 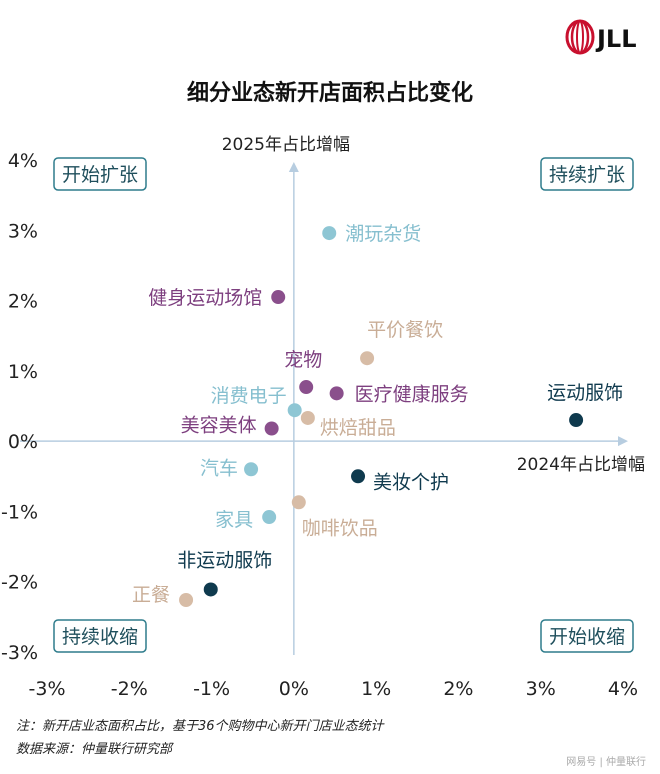 What do you see at coordinates (219, 425) in the screenshot?
I see `data-point-label: 美容美体` at bounding box center [219, 425].